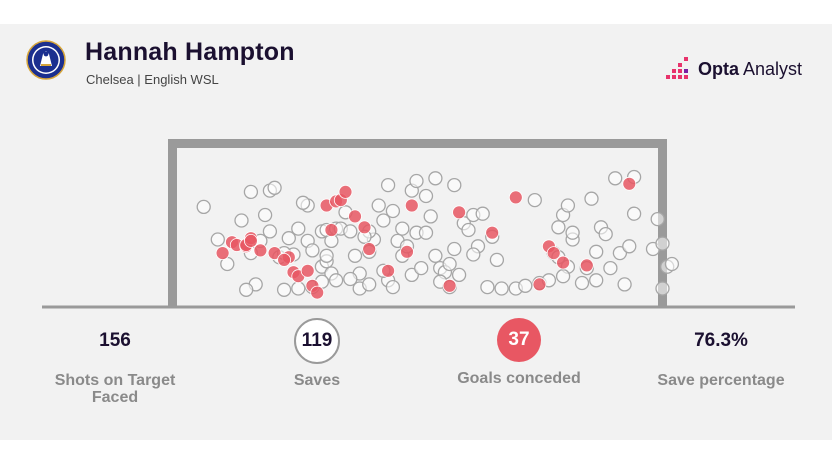  What do you see at coordinates (190, 52) in the screenshot?
I see `player-name: Hannah Hampton` at bounding box center [190, 52].